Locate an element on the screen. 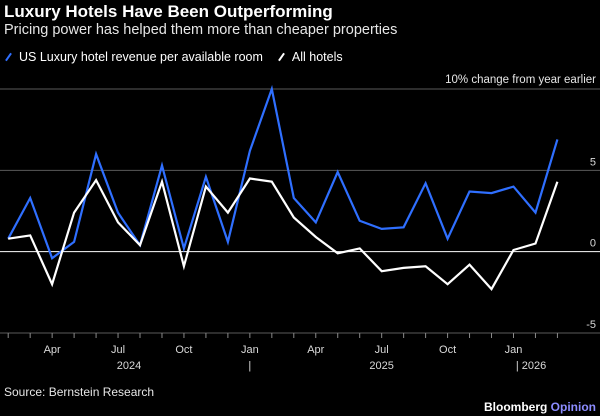 Image resolution: width=600 pixels, height=416 pixels. brand-suffix: Opinion is located at coordinates (573, 407).